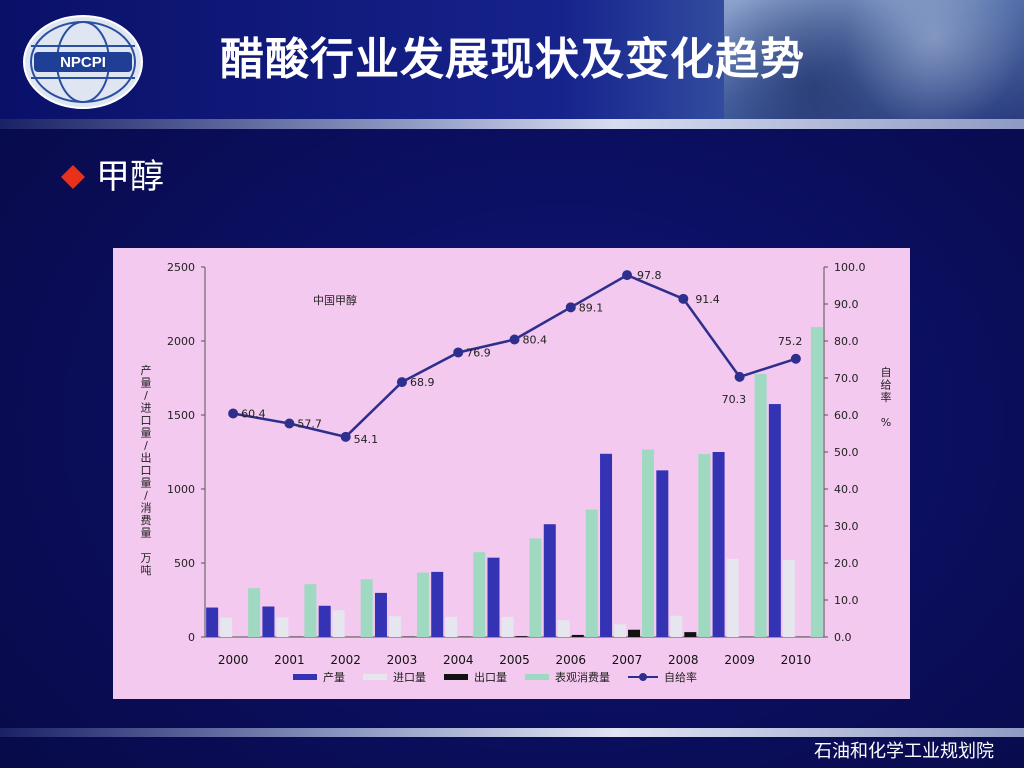 This screenshot has height=768, width=1024. What do you see at coordinates (458, 660) in the screenshot?
I see `x-tick-label: 2004` at bounding box center [458, 660].